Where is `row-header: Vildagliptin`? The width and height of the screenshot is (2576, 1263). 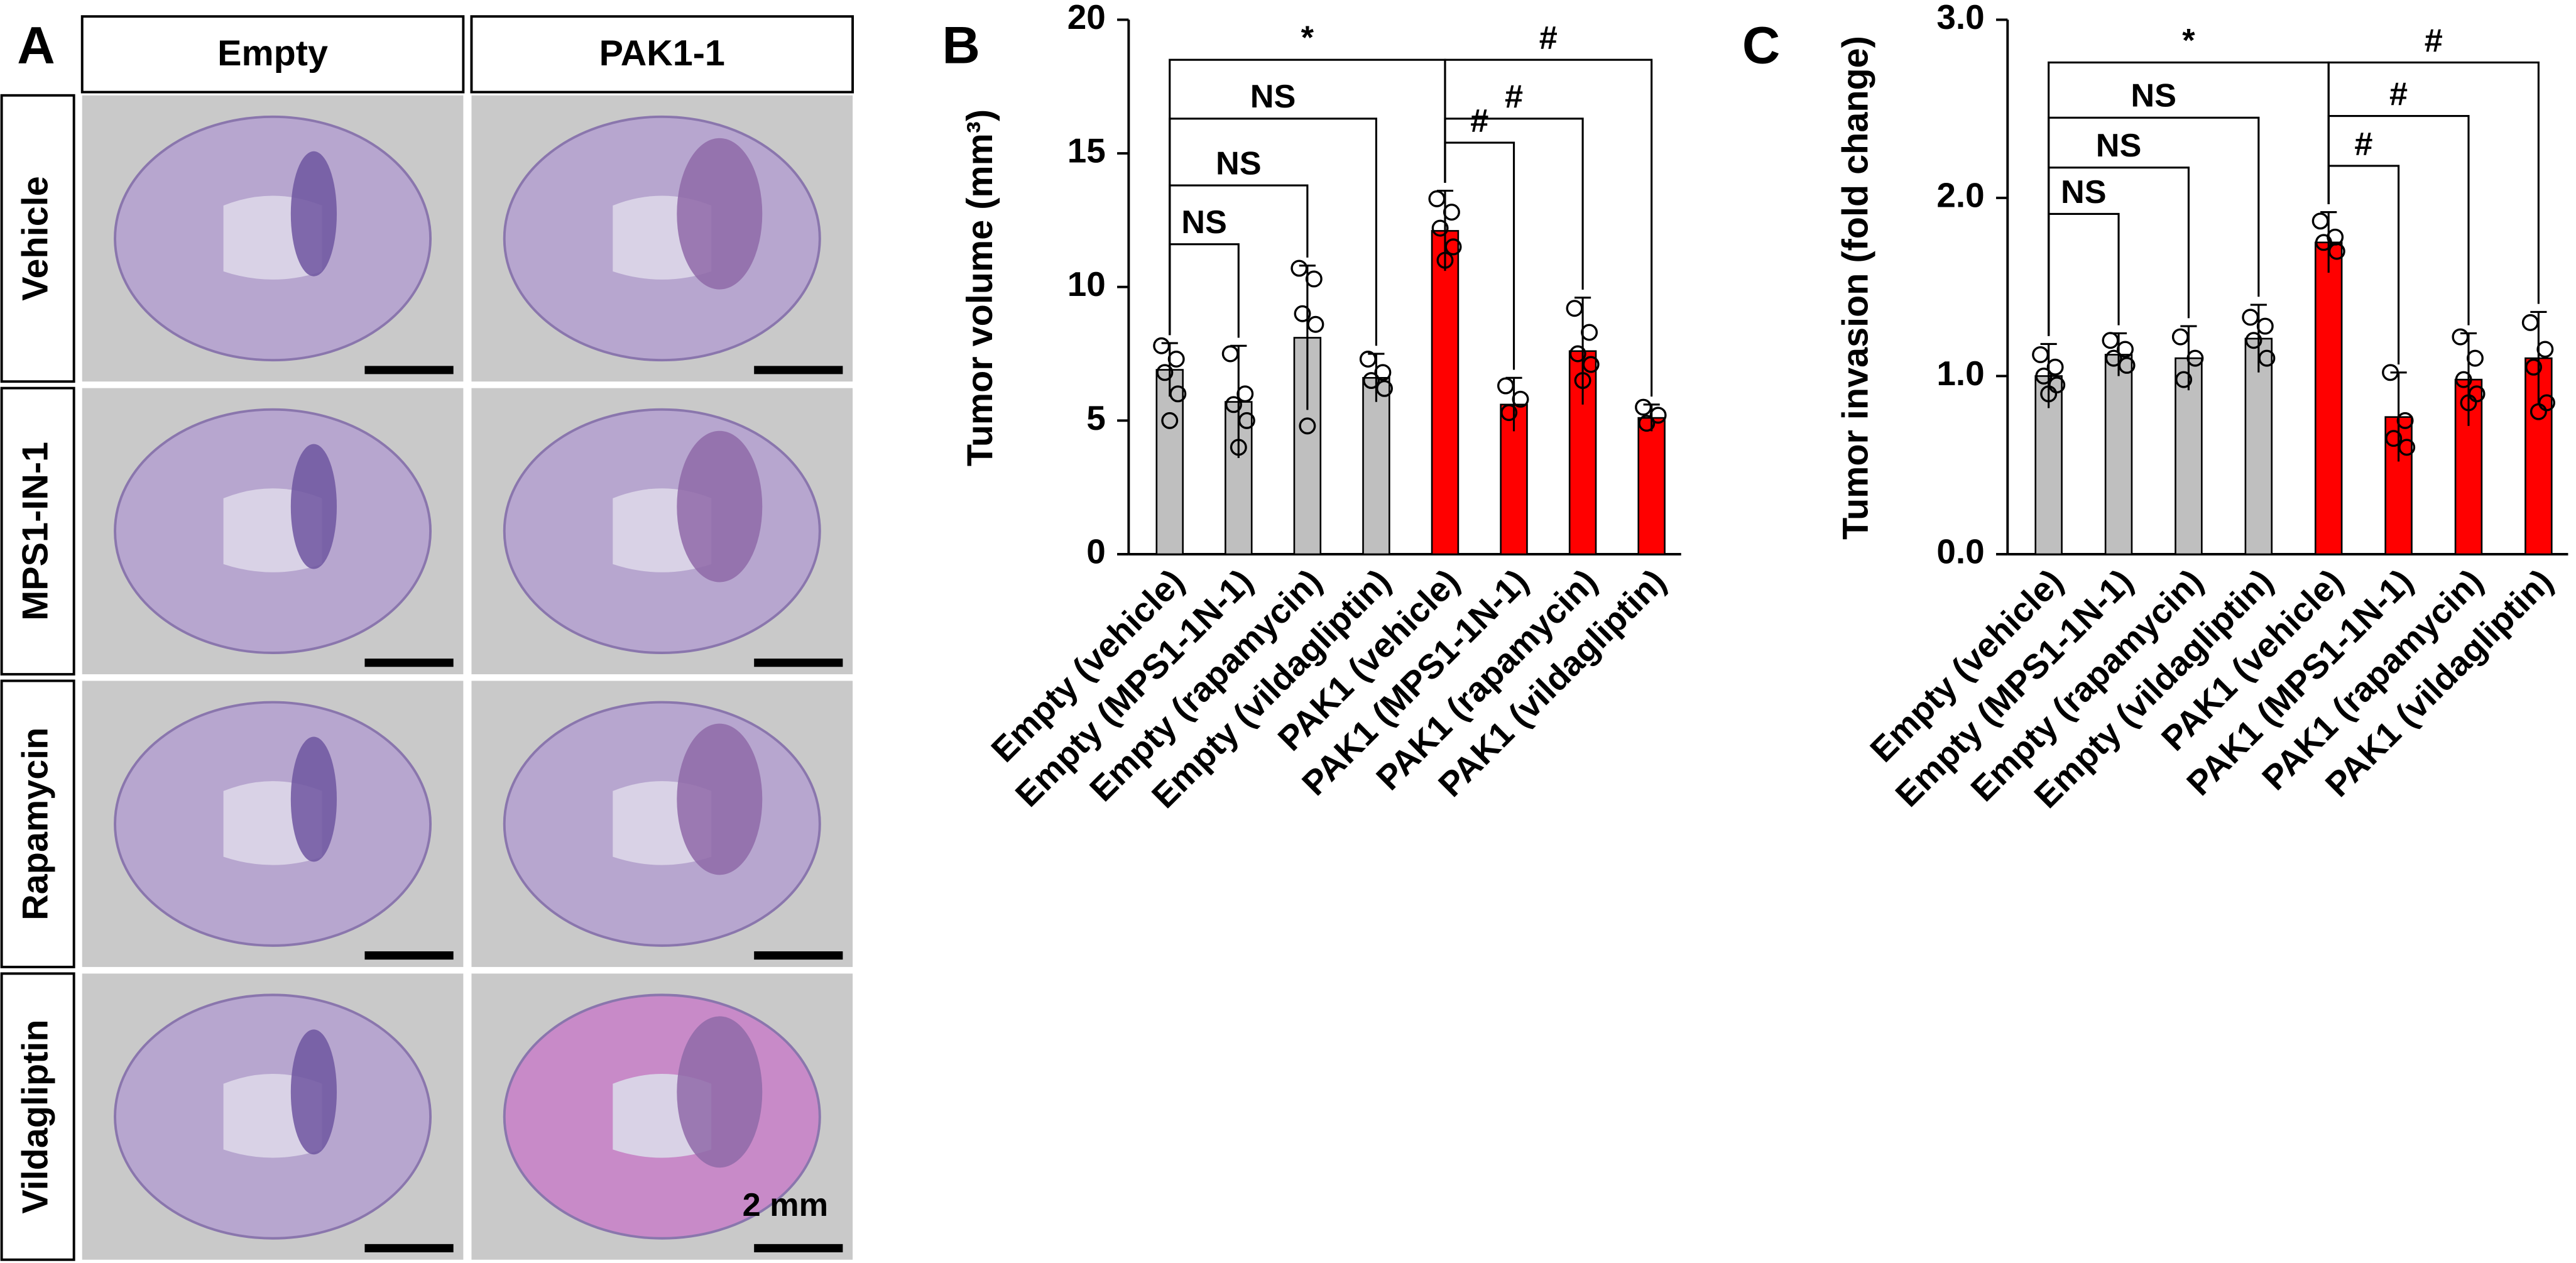 row-header: Vildagliptin is located at coordinates (35, 1116).